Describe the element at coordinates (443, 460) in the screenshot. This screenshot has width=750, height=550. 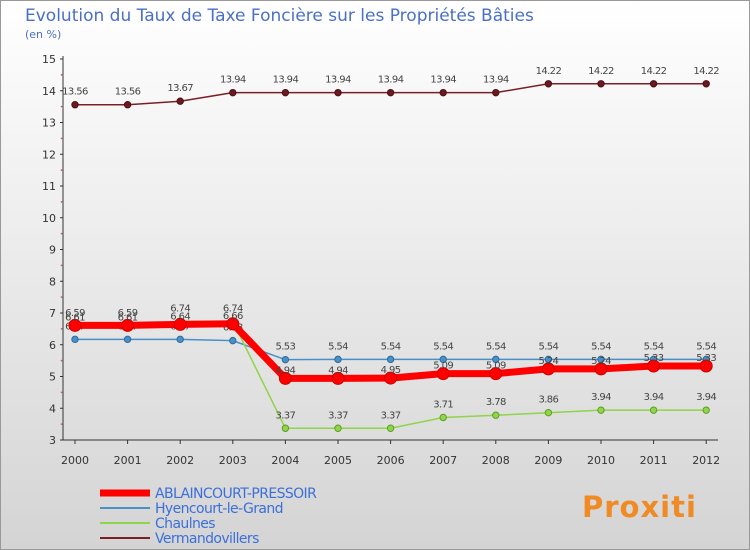
I see `x-tick-label: 2007` at that location.